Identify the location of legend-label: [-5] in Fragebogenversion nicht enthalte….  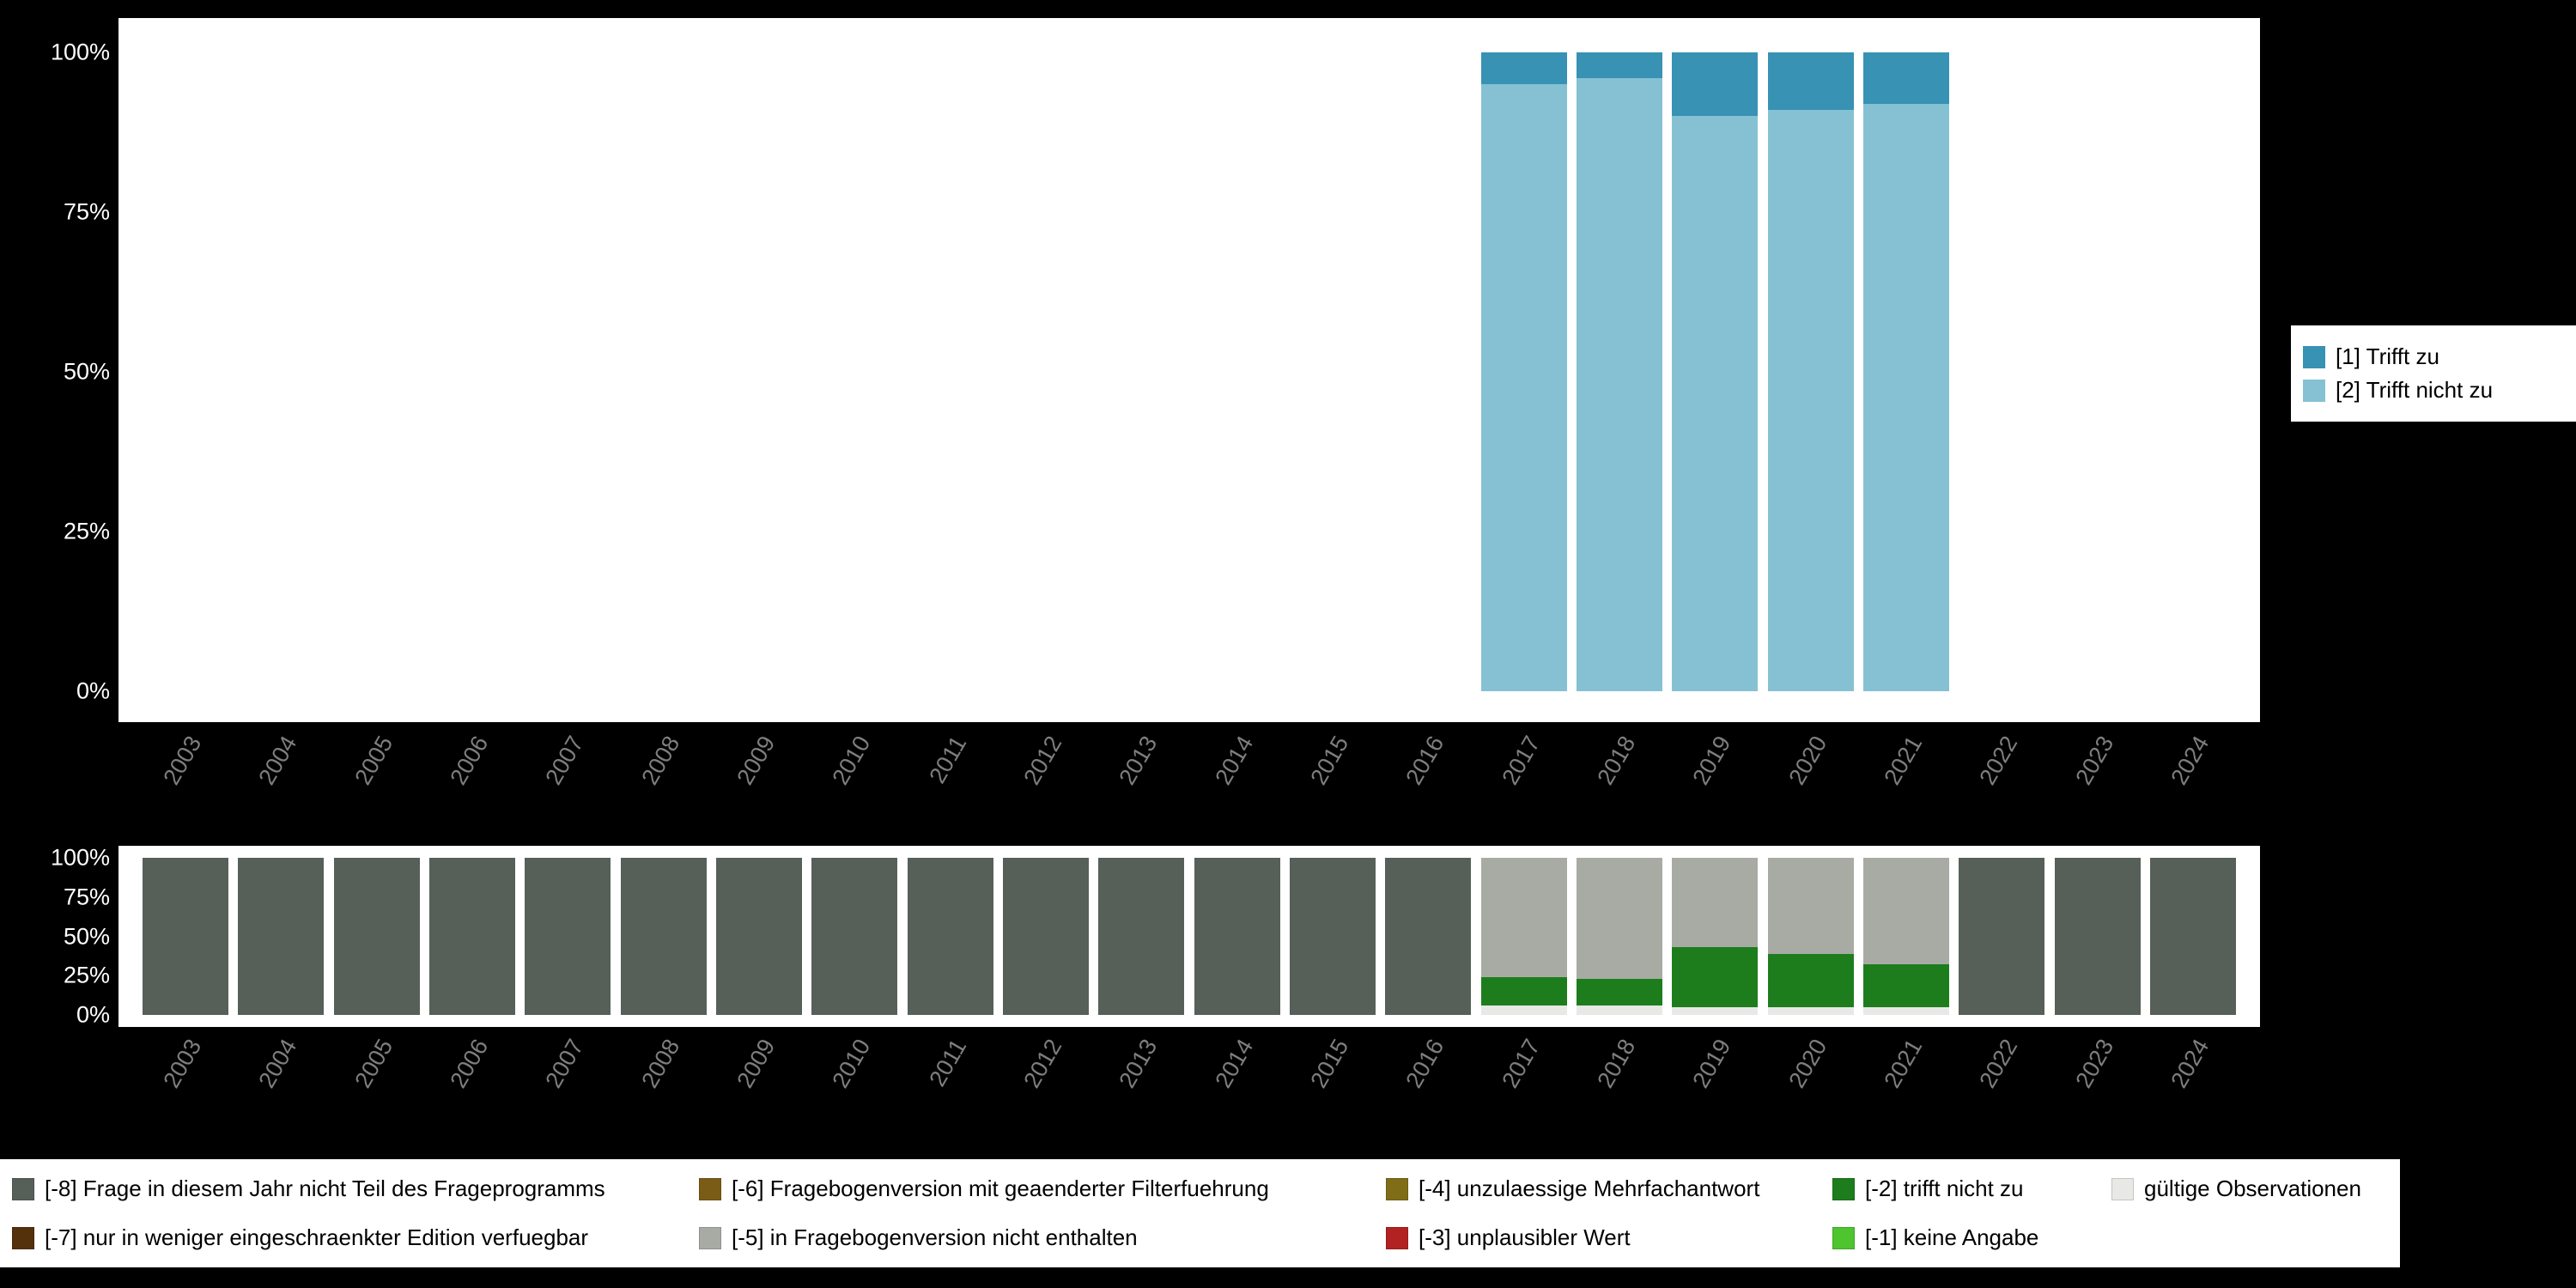
(935, 1237).